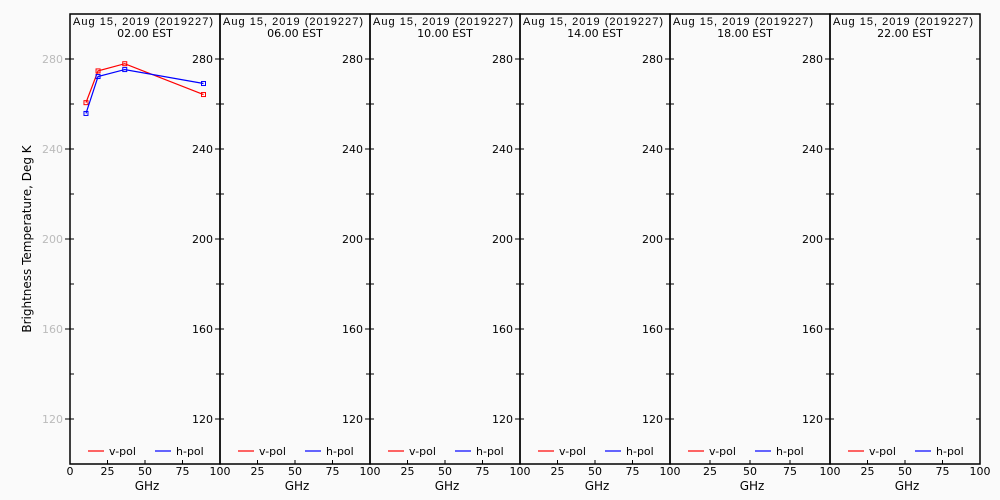  Describe the element at coordinates (144, 83) in the screenshot. I see `series-line-v-pol` at that location.